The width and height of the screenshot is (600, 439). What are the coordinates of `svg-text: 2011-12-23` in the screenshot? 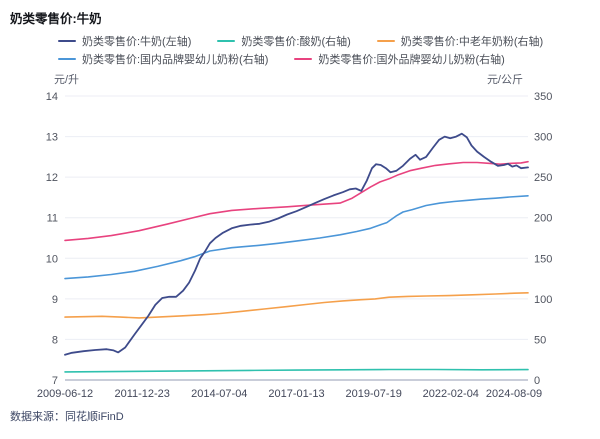 It's located at (141, 394).